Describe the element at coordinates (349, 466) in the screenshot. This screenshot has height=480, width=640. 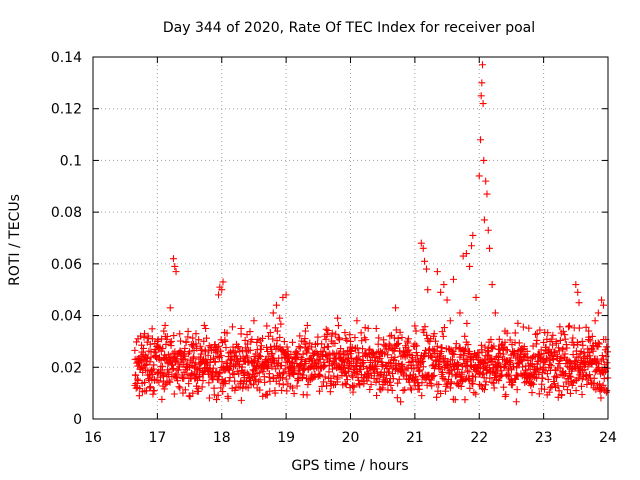
I see `x-axis-label: GPS time / hours` at that location.